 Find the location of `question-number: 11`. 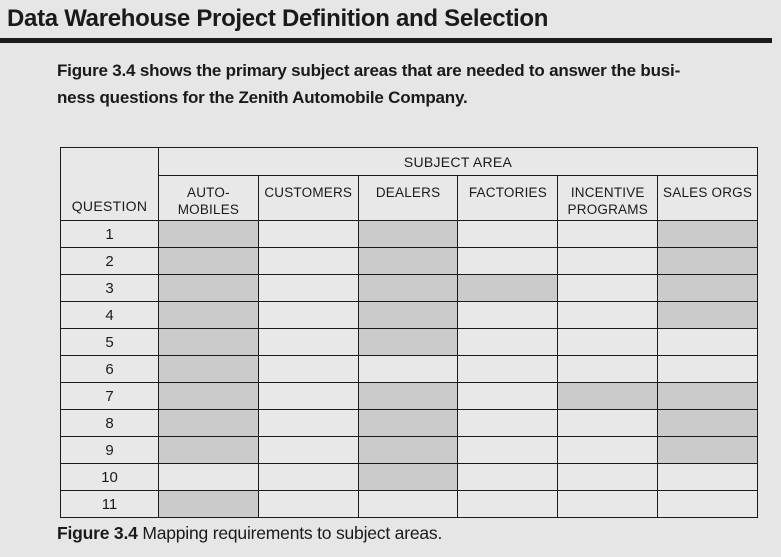

question-number: 11 is located at coordinates (109, 504).